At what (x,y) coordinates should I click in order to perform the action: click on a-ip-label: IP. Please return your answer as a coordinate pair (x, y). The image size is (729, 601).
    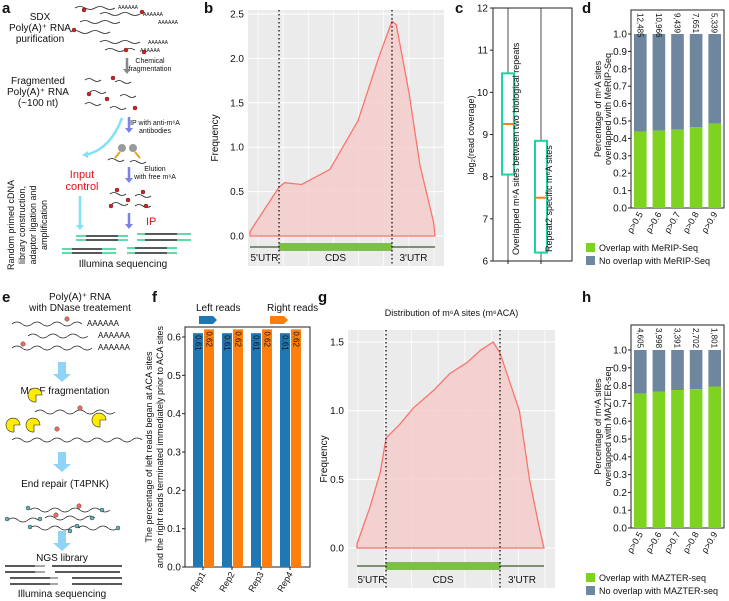
    Looking at the image, I should click on (151, 222).